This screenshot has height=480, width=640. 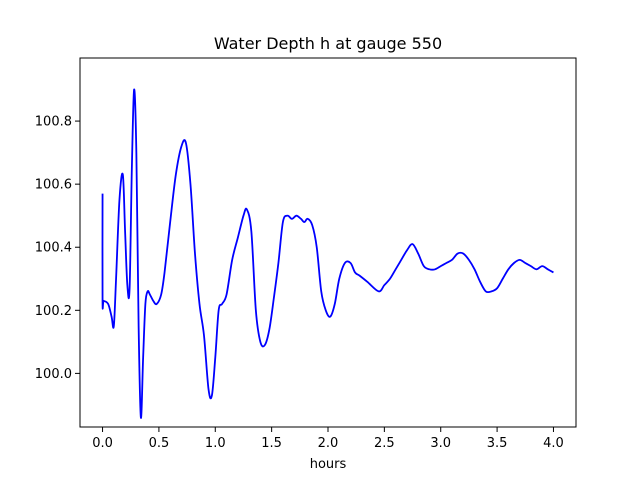 I want to click on x-tick-label: 4.0, so click(x=553, y=443).